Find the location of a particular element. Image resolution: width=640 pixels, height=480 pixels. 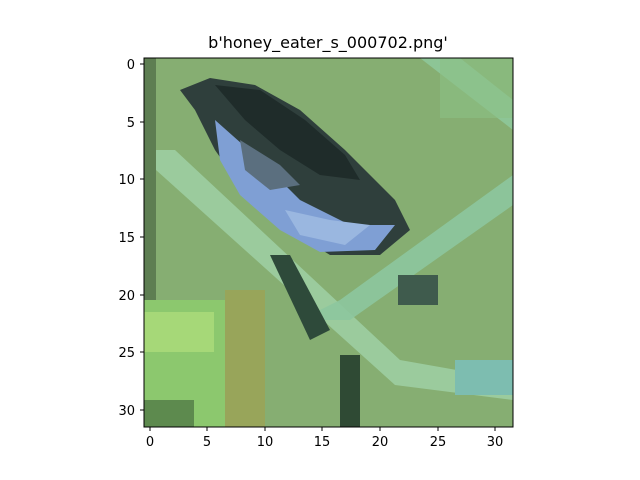

y-tick-30: 30 is located at coordinates (131, 411).